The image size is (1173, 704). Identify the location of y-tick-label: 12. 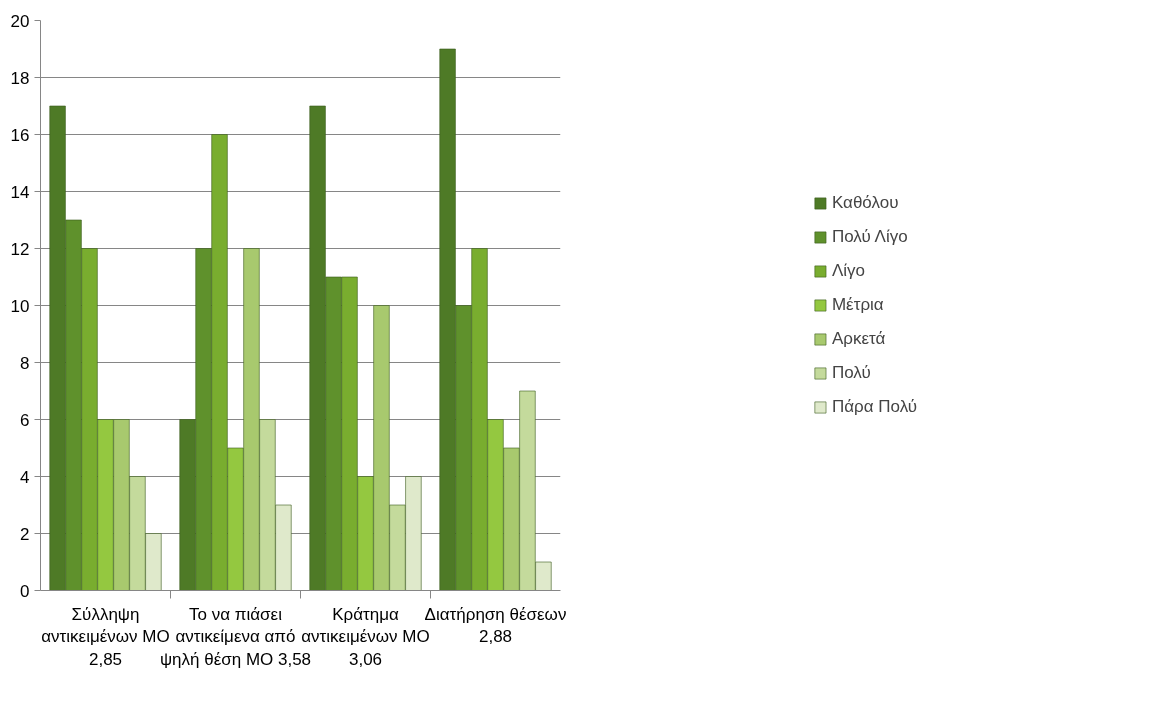
(20, 249).